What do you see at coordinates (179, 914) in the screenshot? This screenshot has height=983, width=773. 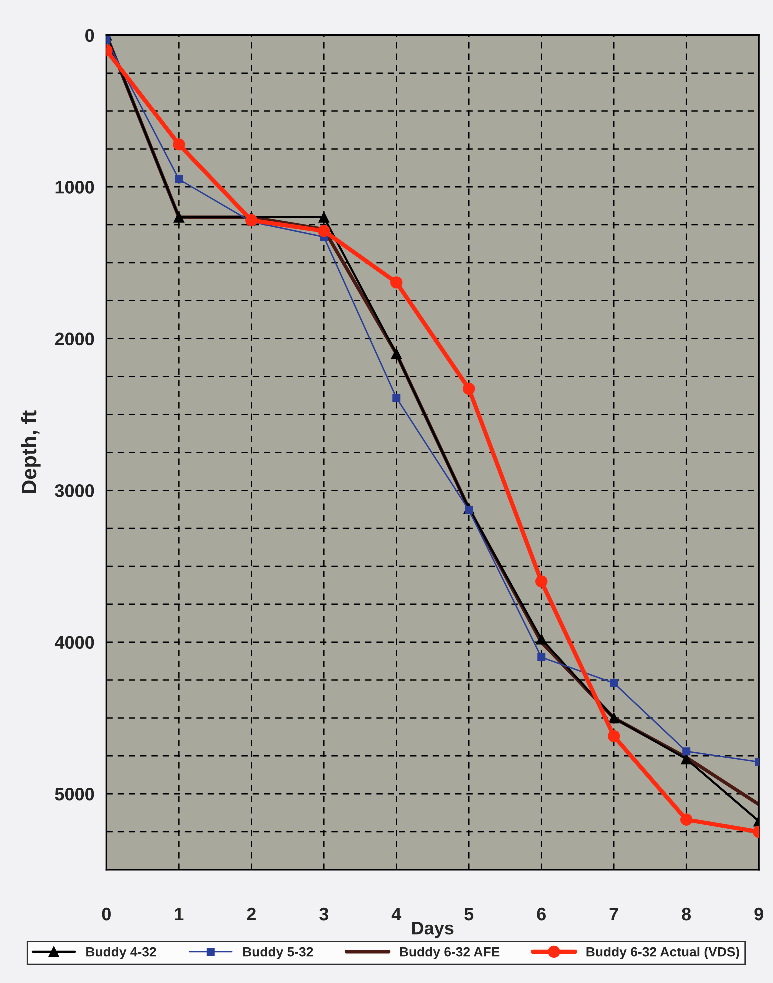 I see `x-tick-label: 1` at bounding box center [179, 914].